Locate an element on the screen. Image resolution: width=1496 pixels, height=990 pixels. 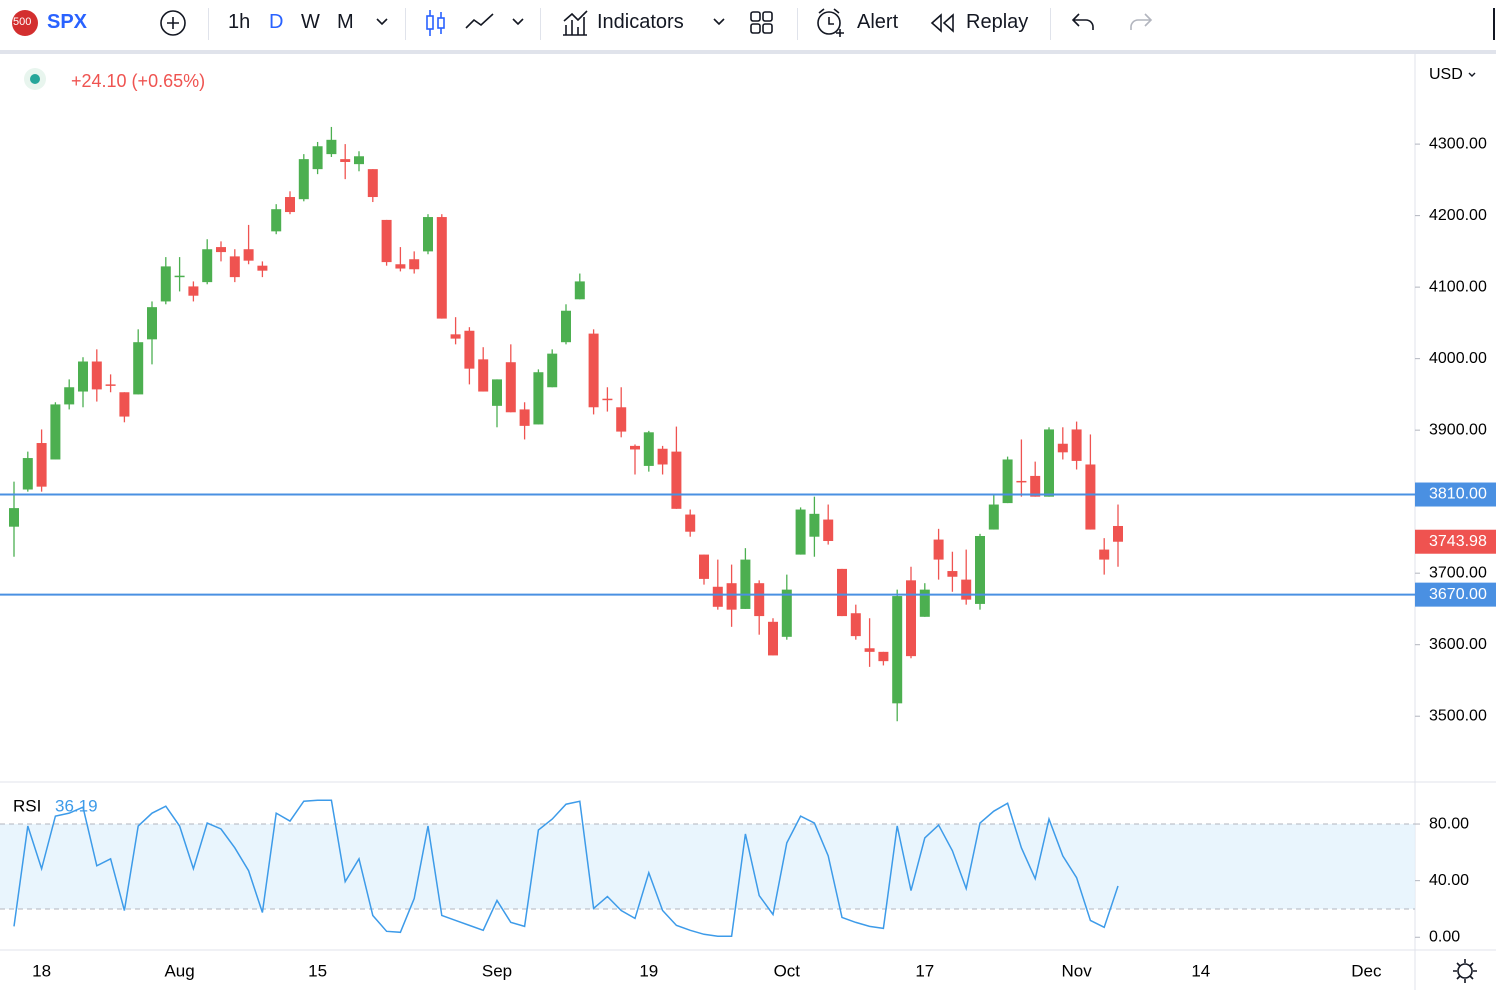
interval: 1h is located at coordinates (239, 22).